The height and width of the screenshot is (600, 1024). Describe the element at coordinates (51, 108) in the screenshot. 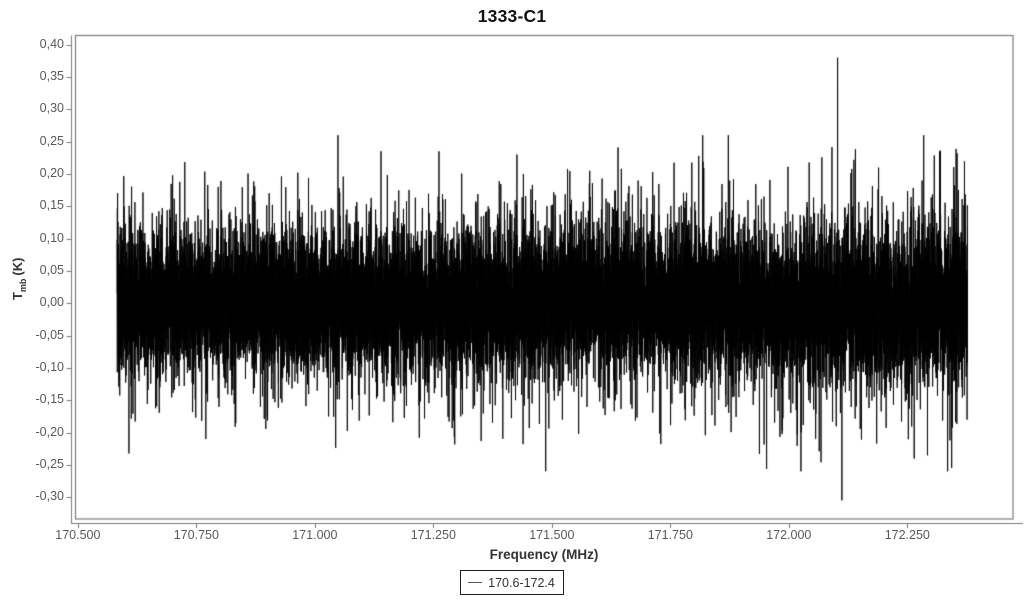

I see `y-tick-label: 0,30` at that location.